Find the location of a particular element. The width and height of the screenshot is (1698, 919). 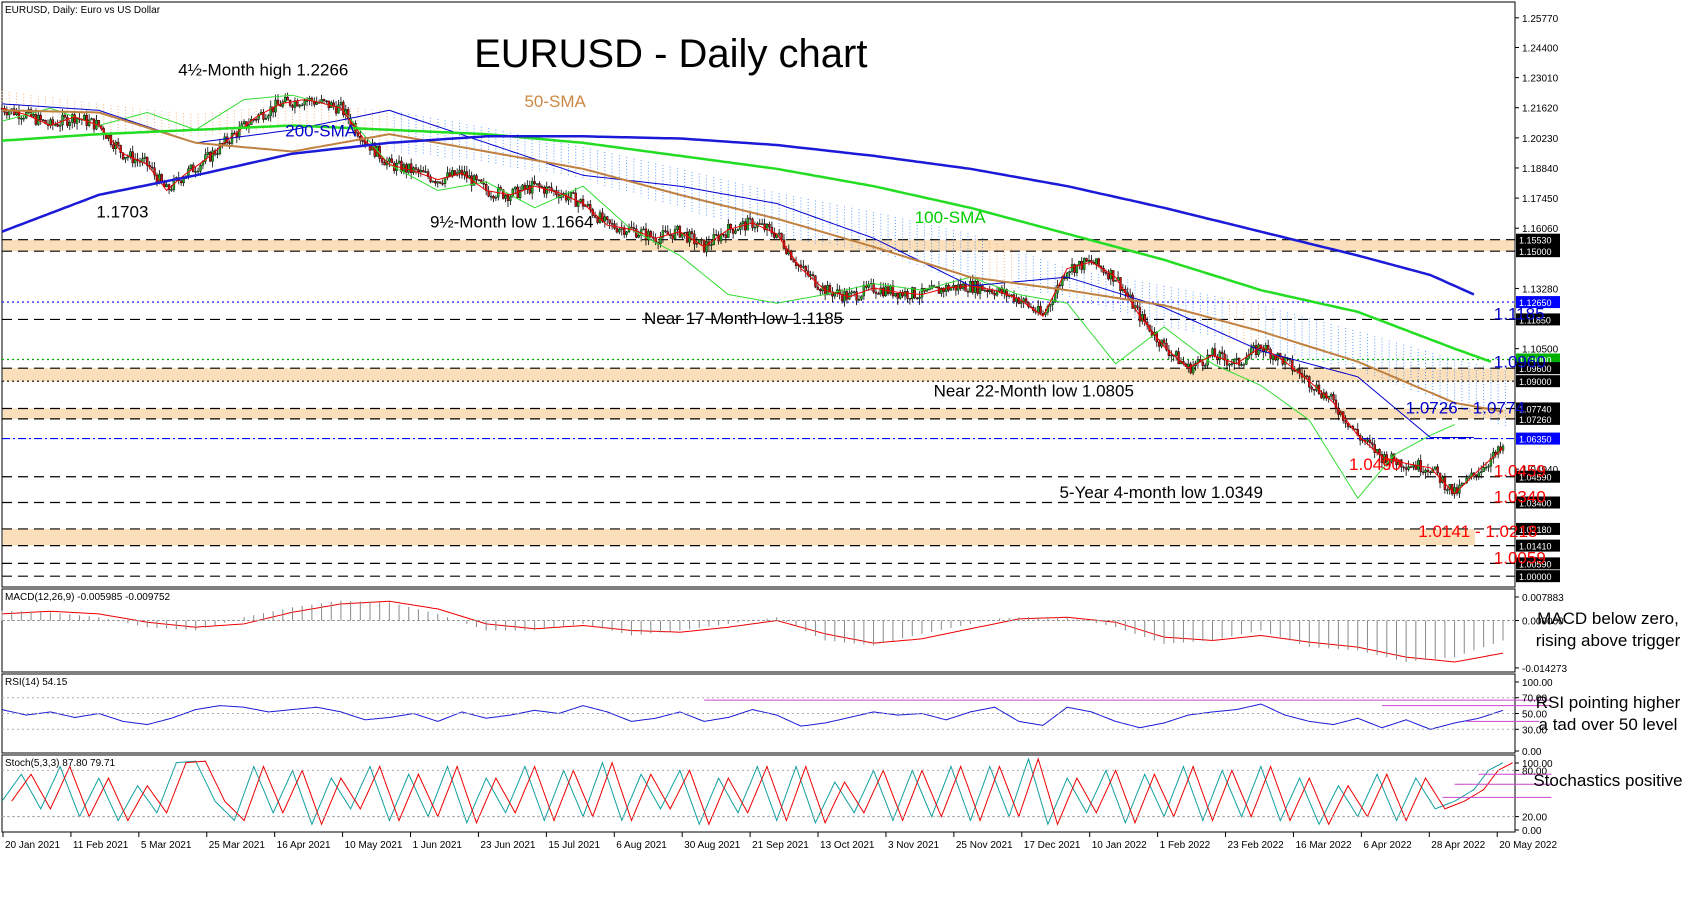

price-annotation: 5-Year 4-month low 1.0349 is located at coordinates (1161, 492).